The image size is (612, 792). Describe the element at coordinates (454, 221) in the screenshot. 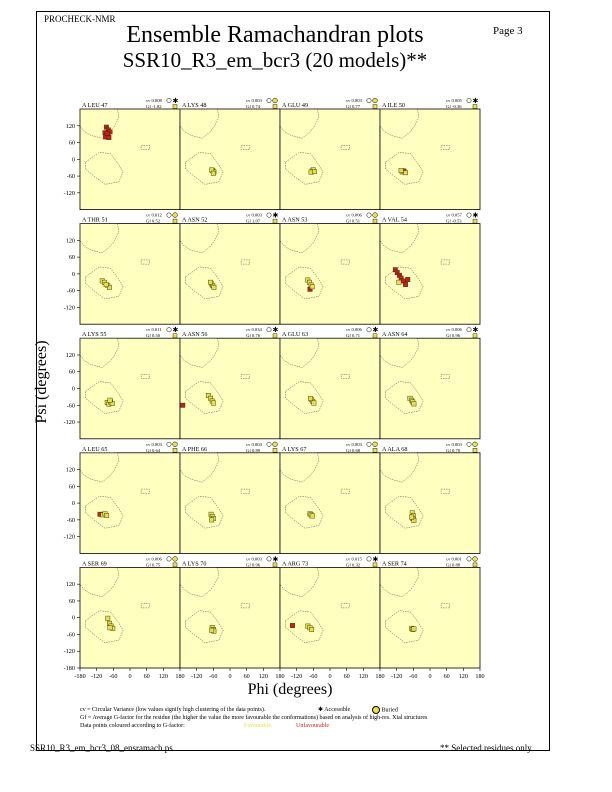

I see `panel-gf-value: Gf -0.53` at that location.